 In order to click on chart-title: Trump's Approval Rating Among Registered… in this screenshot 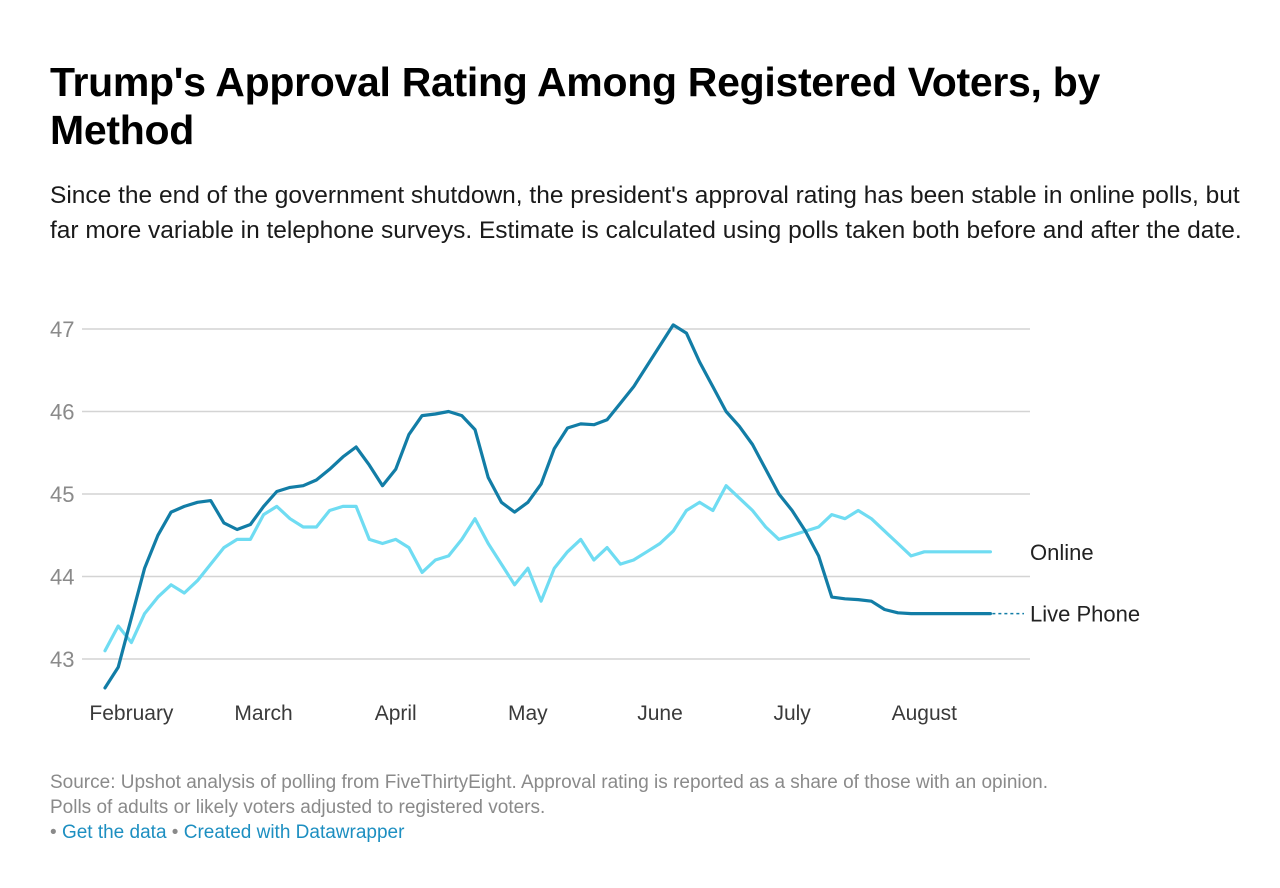, I will do `click(575, 106)`.